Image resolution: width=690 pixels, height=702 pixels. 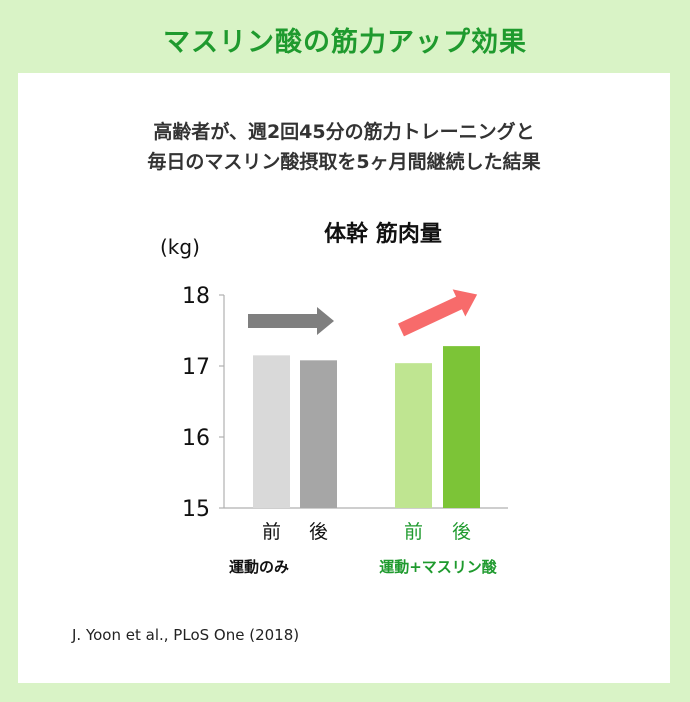 I want to click on citation: J. Yoon et al., PLoS One (2018), so click(x=186, y=635).